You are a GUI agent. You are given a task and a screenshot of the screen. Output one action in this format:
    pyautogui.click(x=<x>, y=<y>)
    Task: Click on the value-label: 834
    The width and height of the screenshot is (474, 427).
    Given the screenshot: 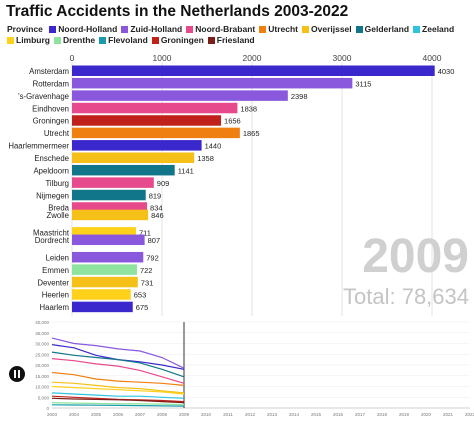 What is the action you would take?
    pyautogui.click(x=156, y=208)
    